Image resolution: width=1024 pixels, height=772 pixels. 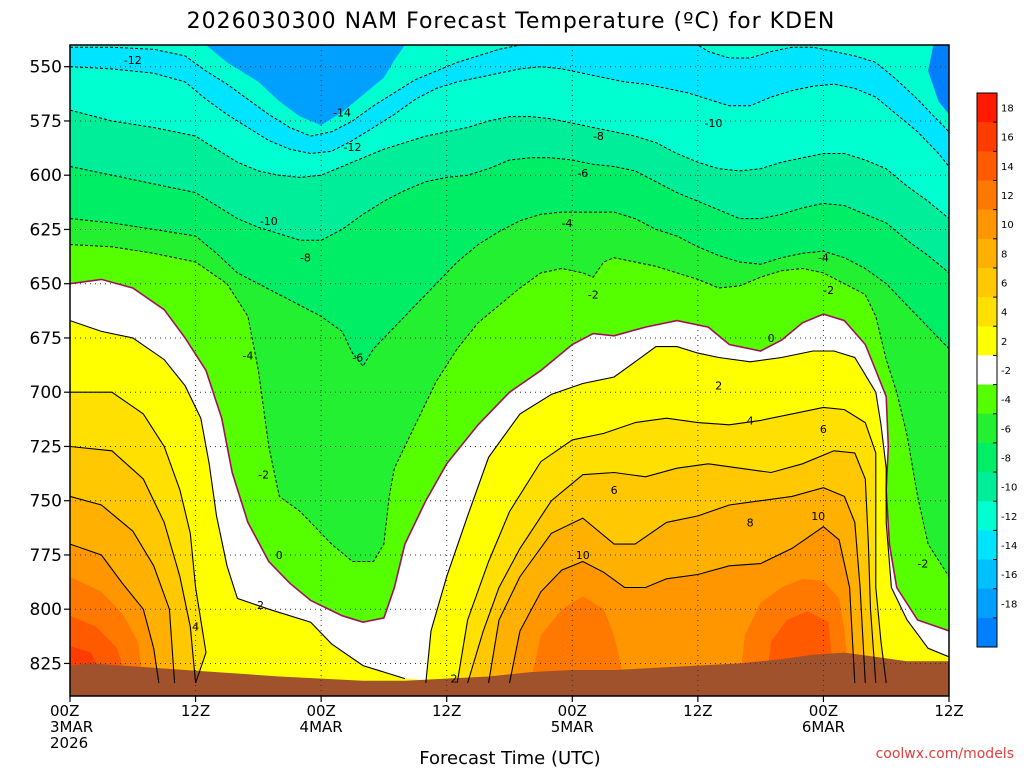 What do you see at coordinates (46, 447) in the screenshot?
I see `y-tick-label-725: 725` at bounding box center [46, 447].